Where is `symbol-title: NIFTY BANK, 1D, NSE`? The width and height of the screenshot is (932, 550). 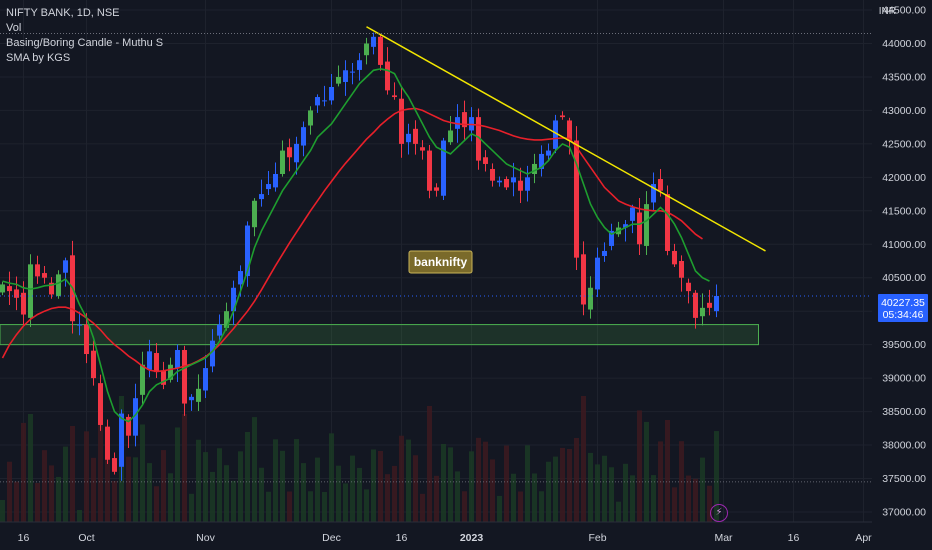 symbol-title: NIFTY BANK, 1D, NSE is located at coordinates (63, 13).